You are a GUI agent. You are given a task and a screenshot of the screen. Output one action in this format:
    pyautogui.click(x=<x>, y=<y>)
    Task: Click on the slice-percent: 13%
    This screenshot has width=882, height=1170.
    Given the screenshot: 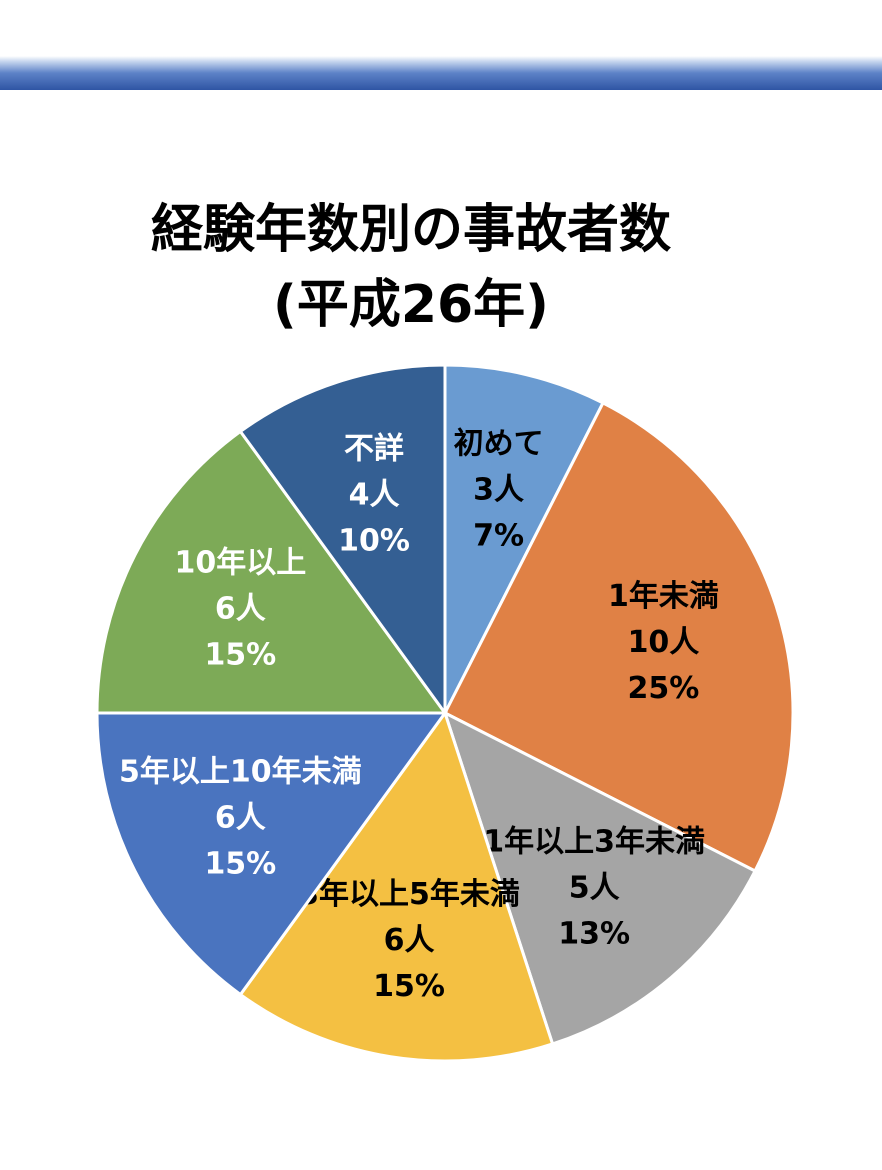 What is the action you would take?
    pyautogui.click(x=594, y=934)
    